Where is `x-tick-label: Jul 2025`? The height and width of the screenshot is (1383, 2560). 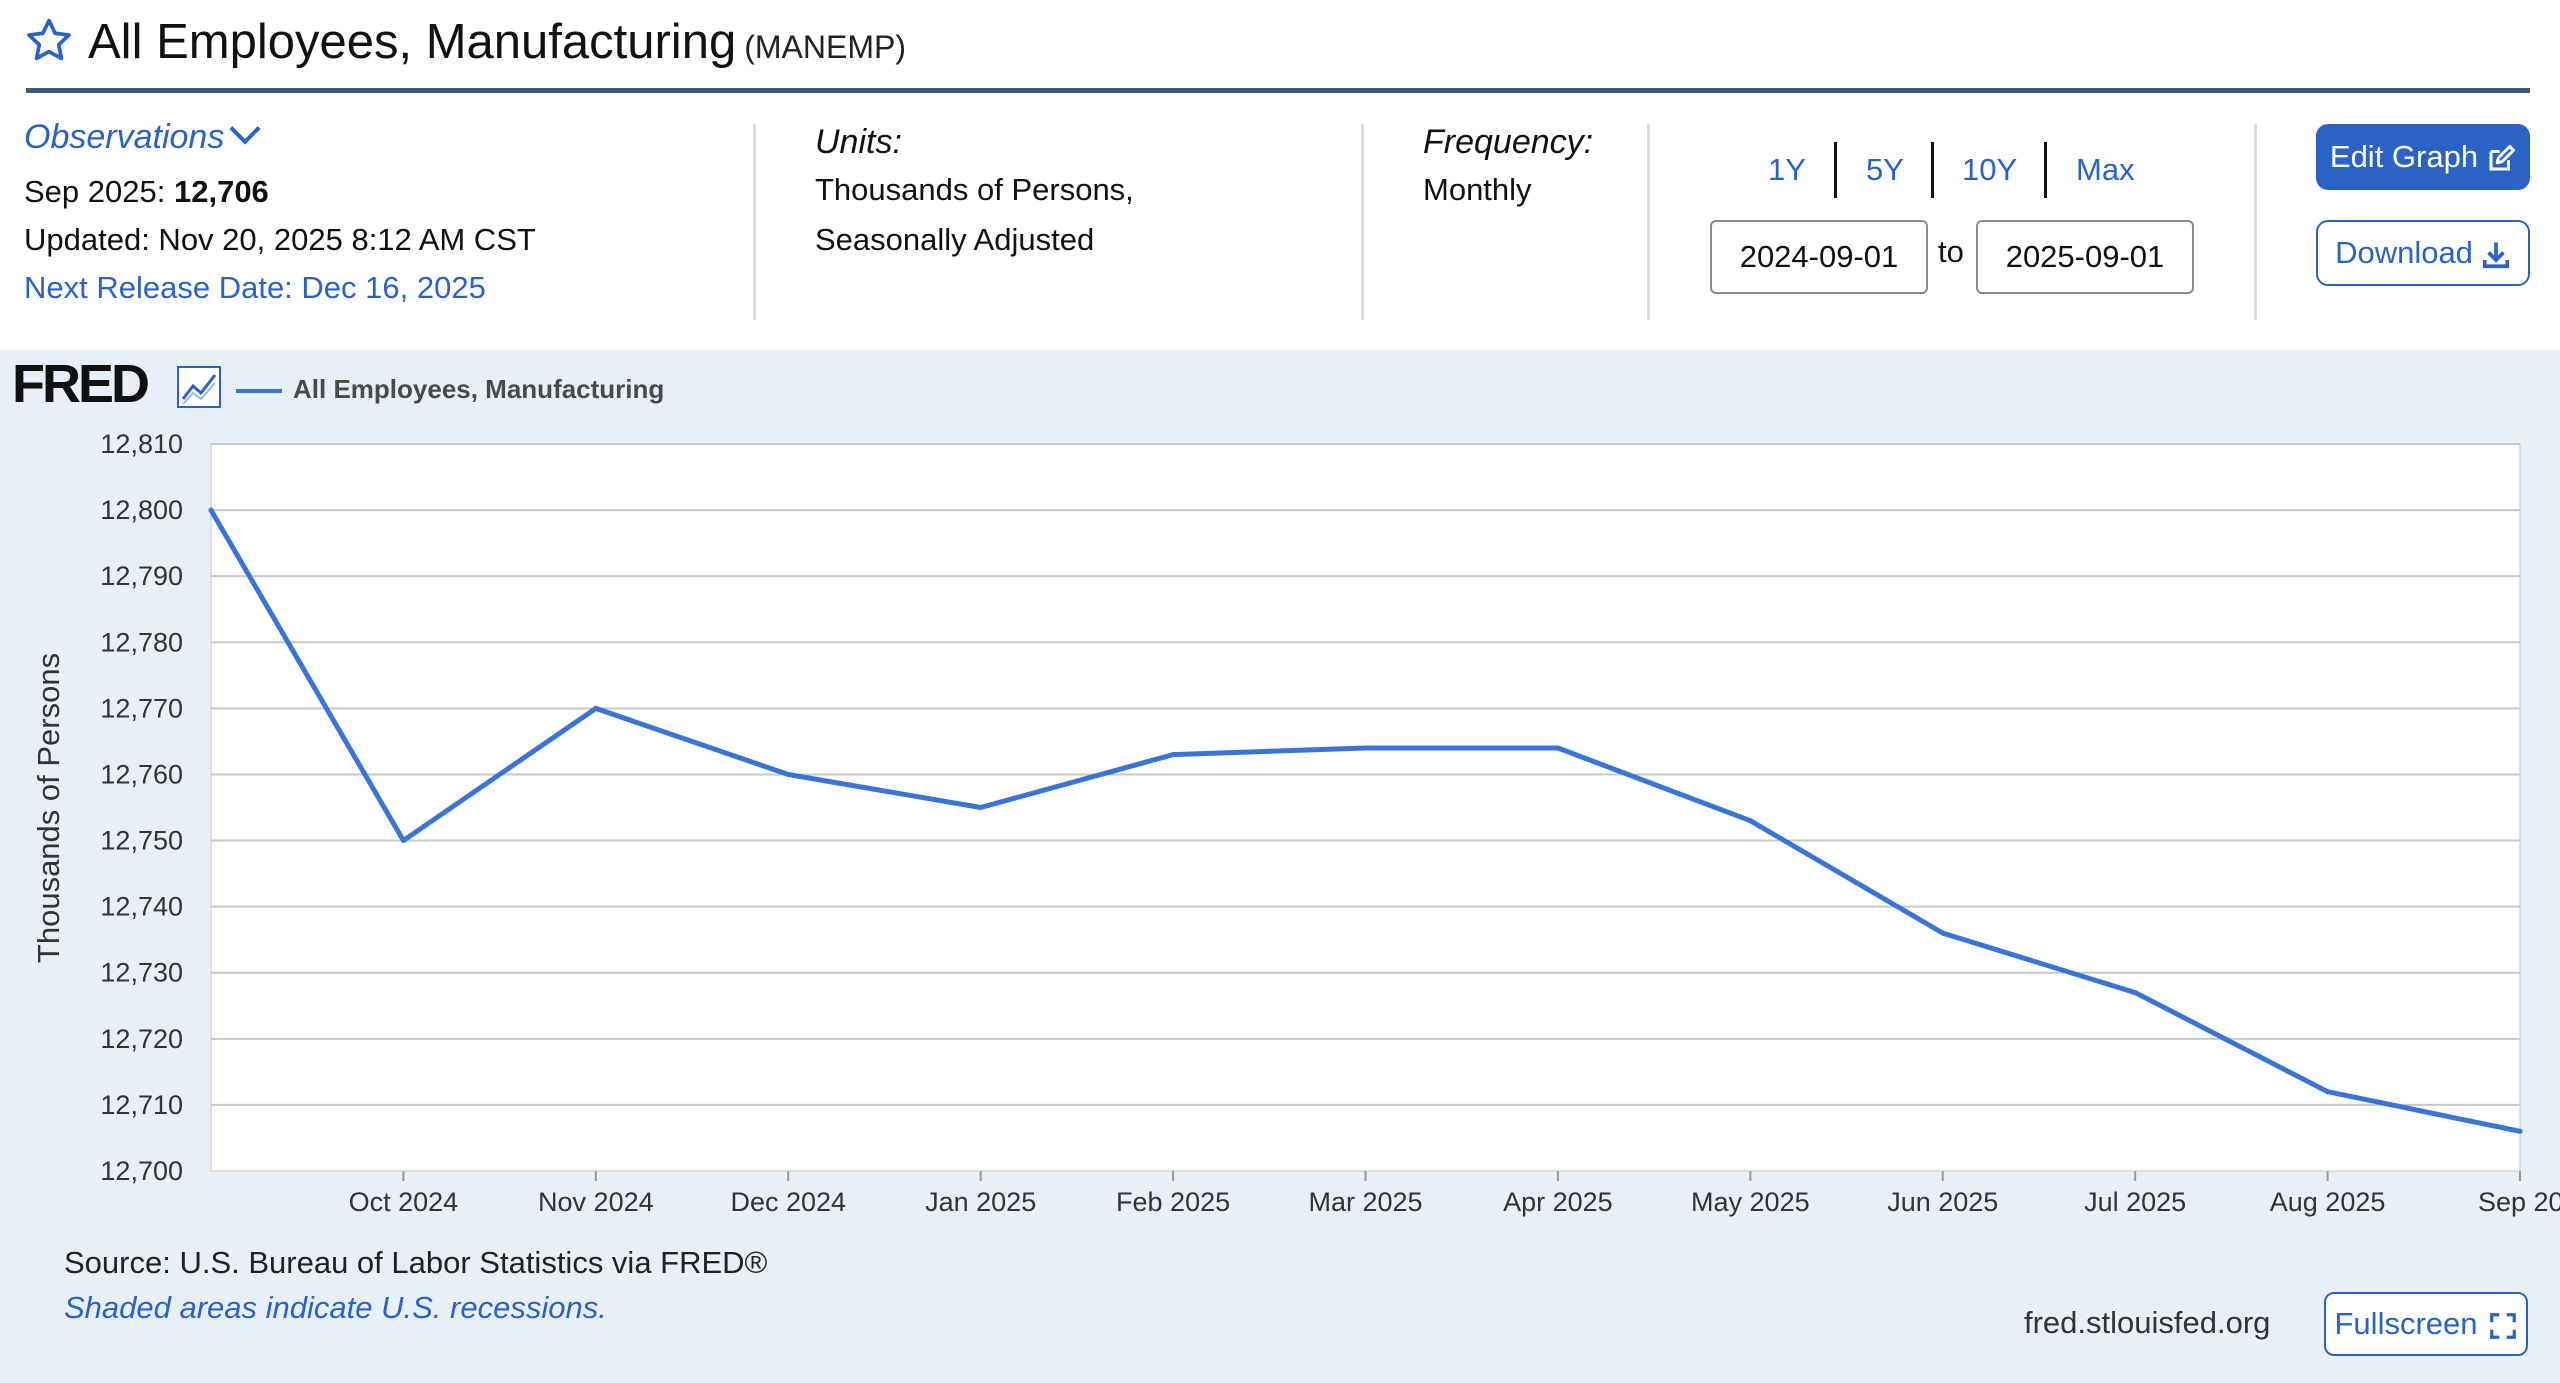 x-tick-label: Jul 2025 is located at coordinates (2135, 1202).